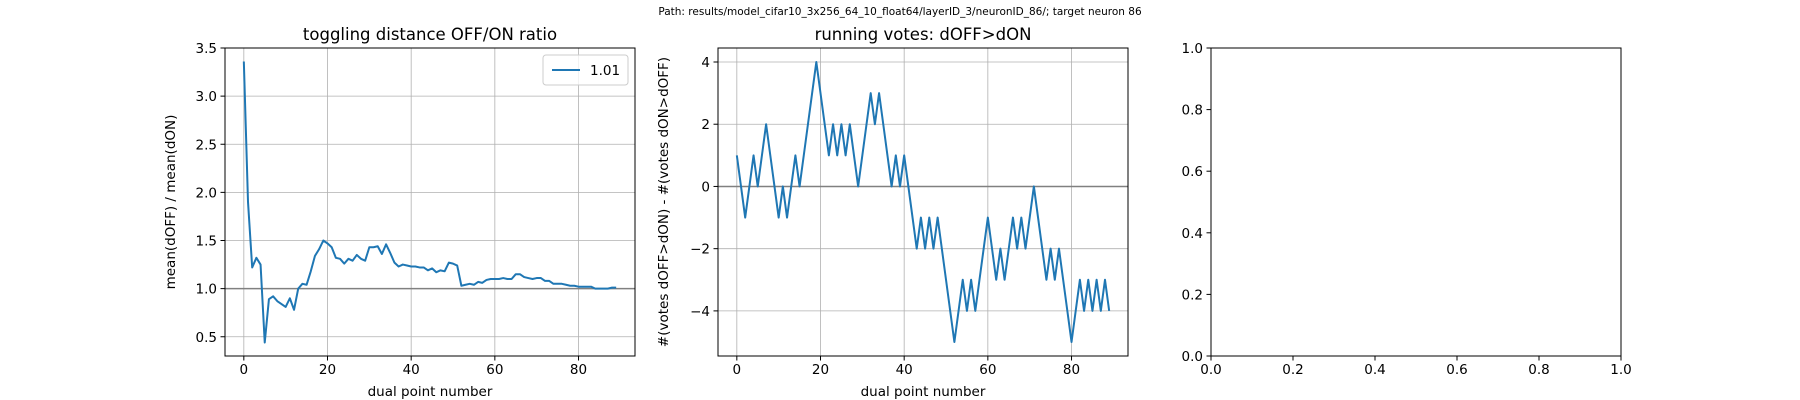 The image size is (1800, 400). I want to click on y-tick-label: 0.5, so click(206, 338).